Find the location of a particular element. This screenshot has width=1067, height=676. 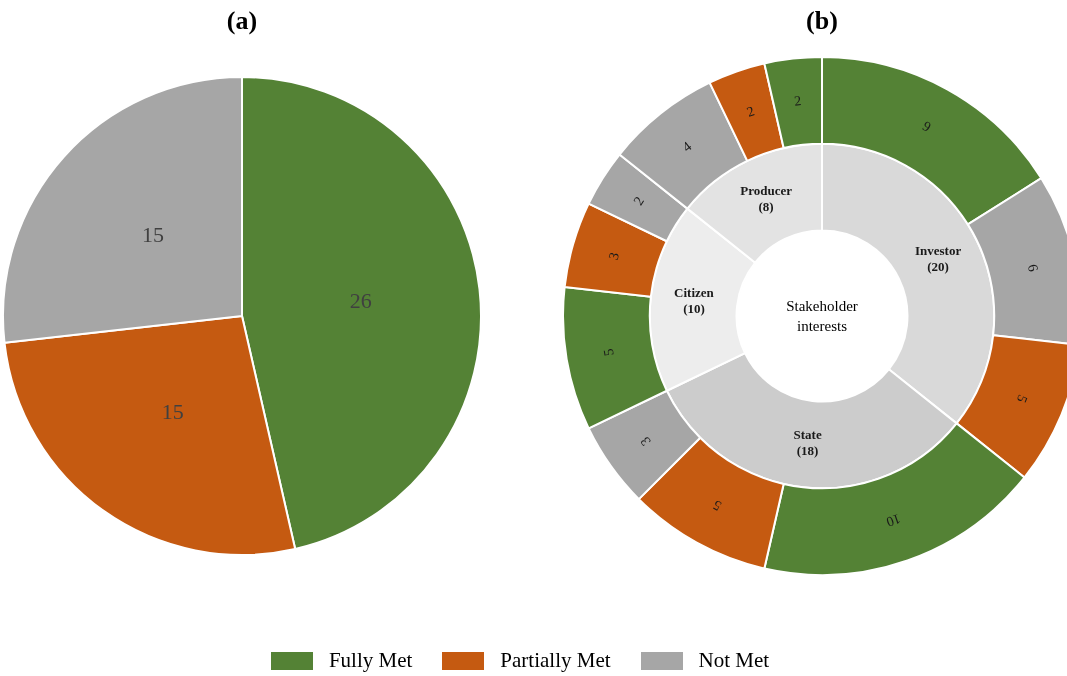

data-label: 10 is located at coordinates (893, 520).